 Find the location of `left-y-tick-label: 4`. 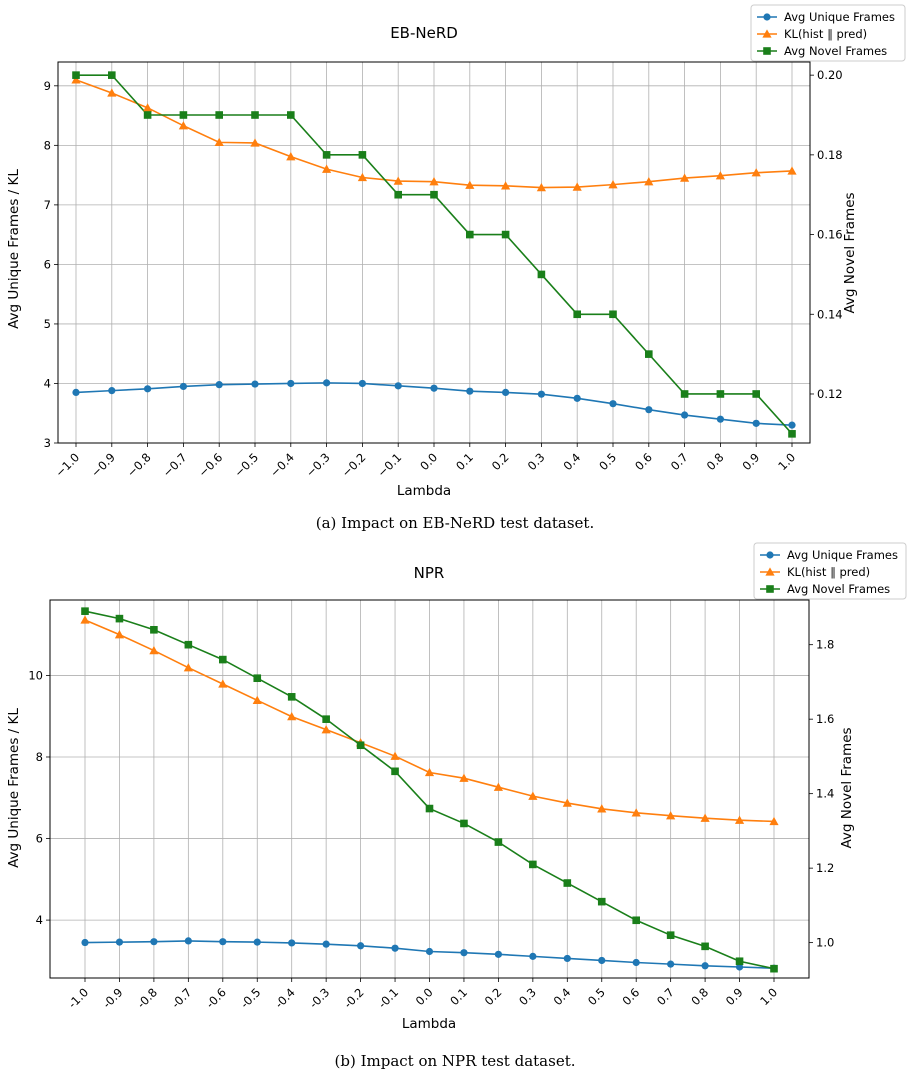

left-y-tick-label: 4 is located at coordinates (47, 383).